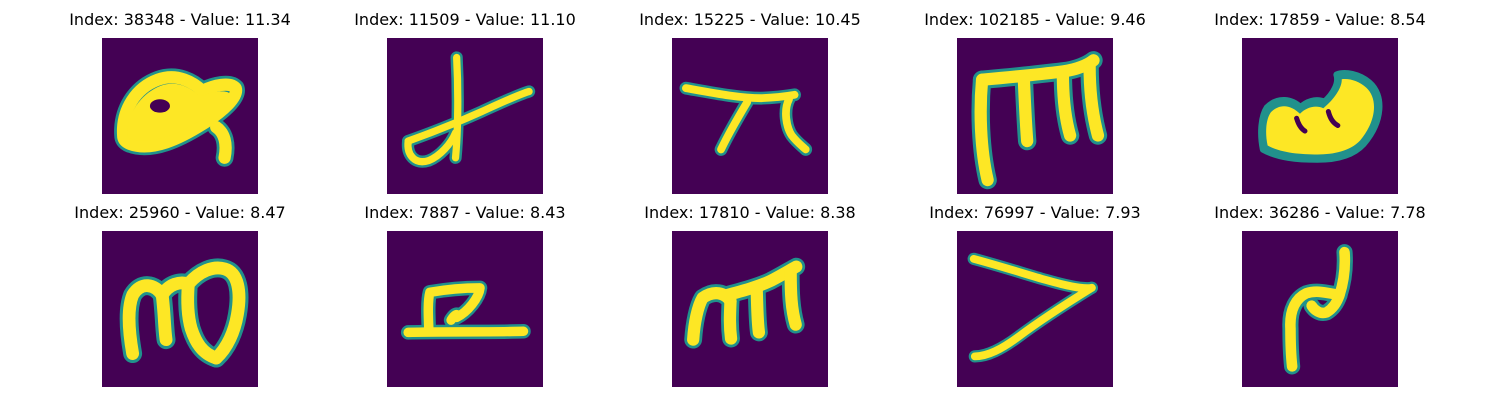 The width and height of the screenshot is (1500, 400). I want to click on panel-6: Index: 25960 - Value: 8.47, so click(180, 295).